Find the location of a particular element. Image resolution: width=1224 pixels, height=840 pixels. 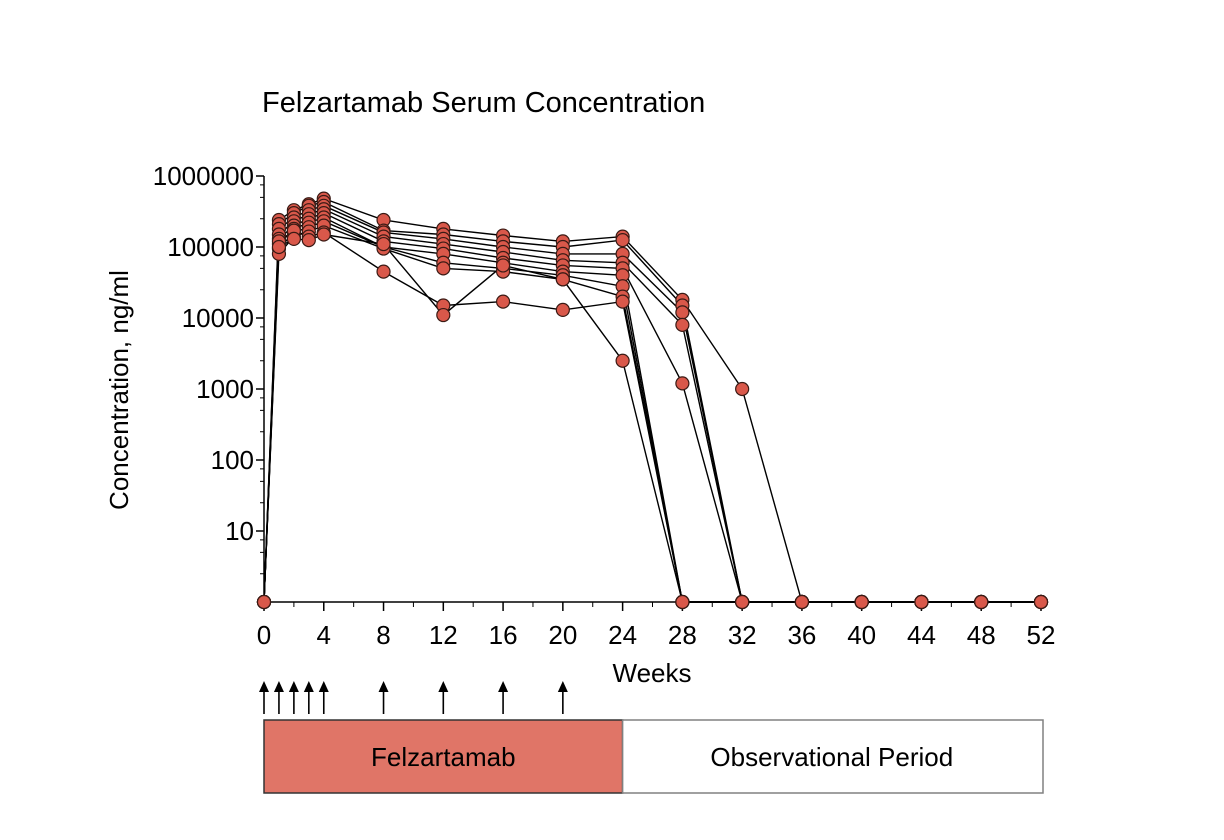

dose-arrows is located at coordinates (413, 697).